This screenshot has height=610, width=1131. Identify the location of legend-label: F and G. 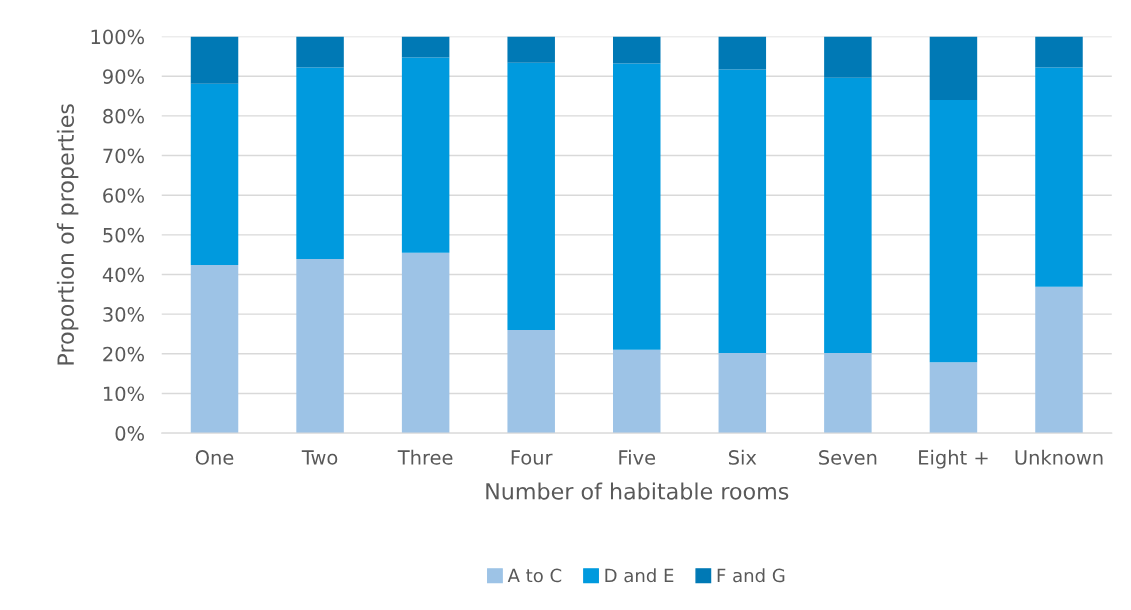
(751, 575).